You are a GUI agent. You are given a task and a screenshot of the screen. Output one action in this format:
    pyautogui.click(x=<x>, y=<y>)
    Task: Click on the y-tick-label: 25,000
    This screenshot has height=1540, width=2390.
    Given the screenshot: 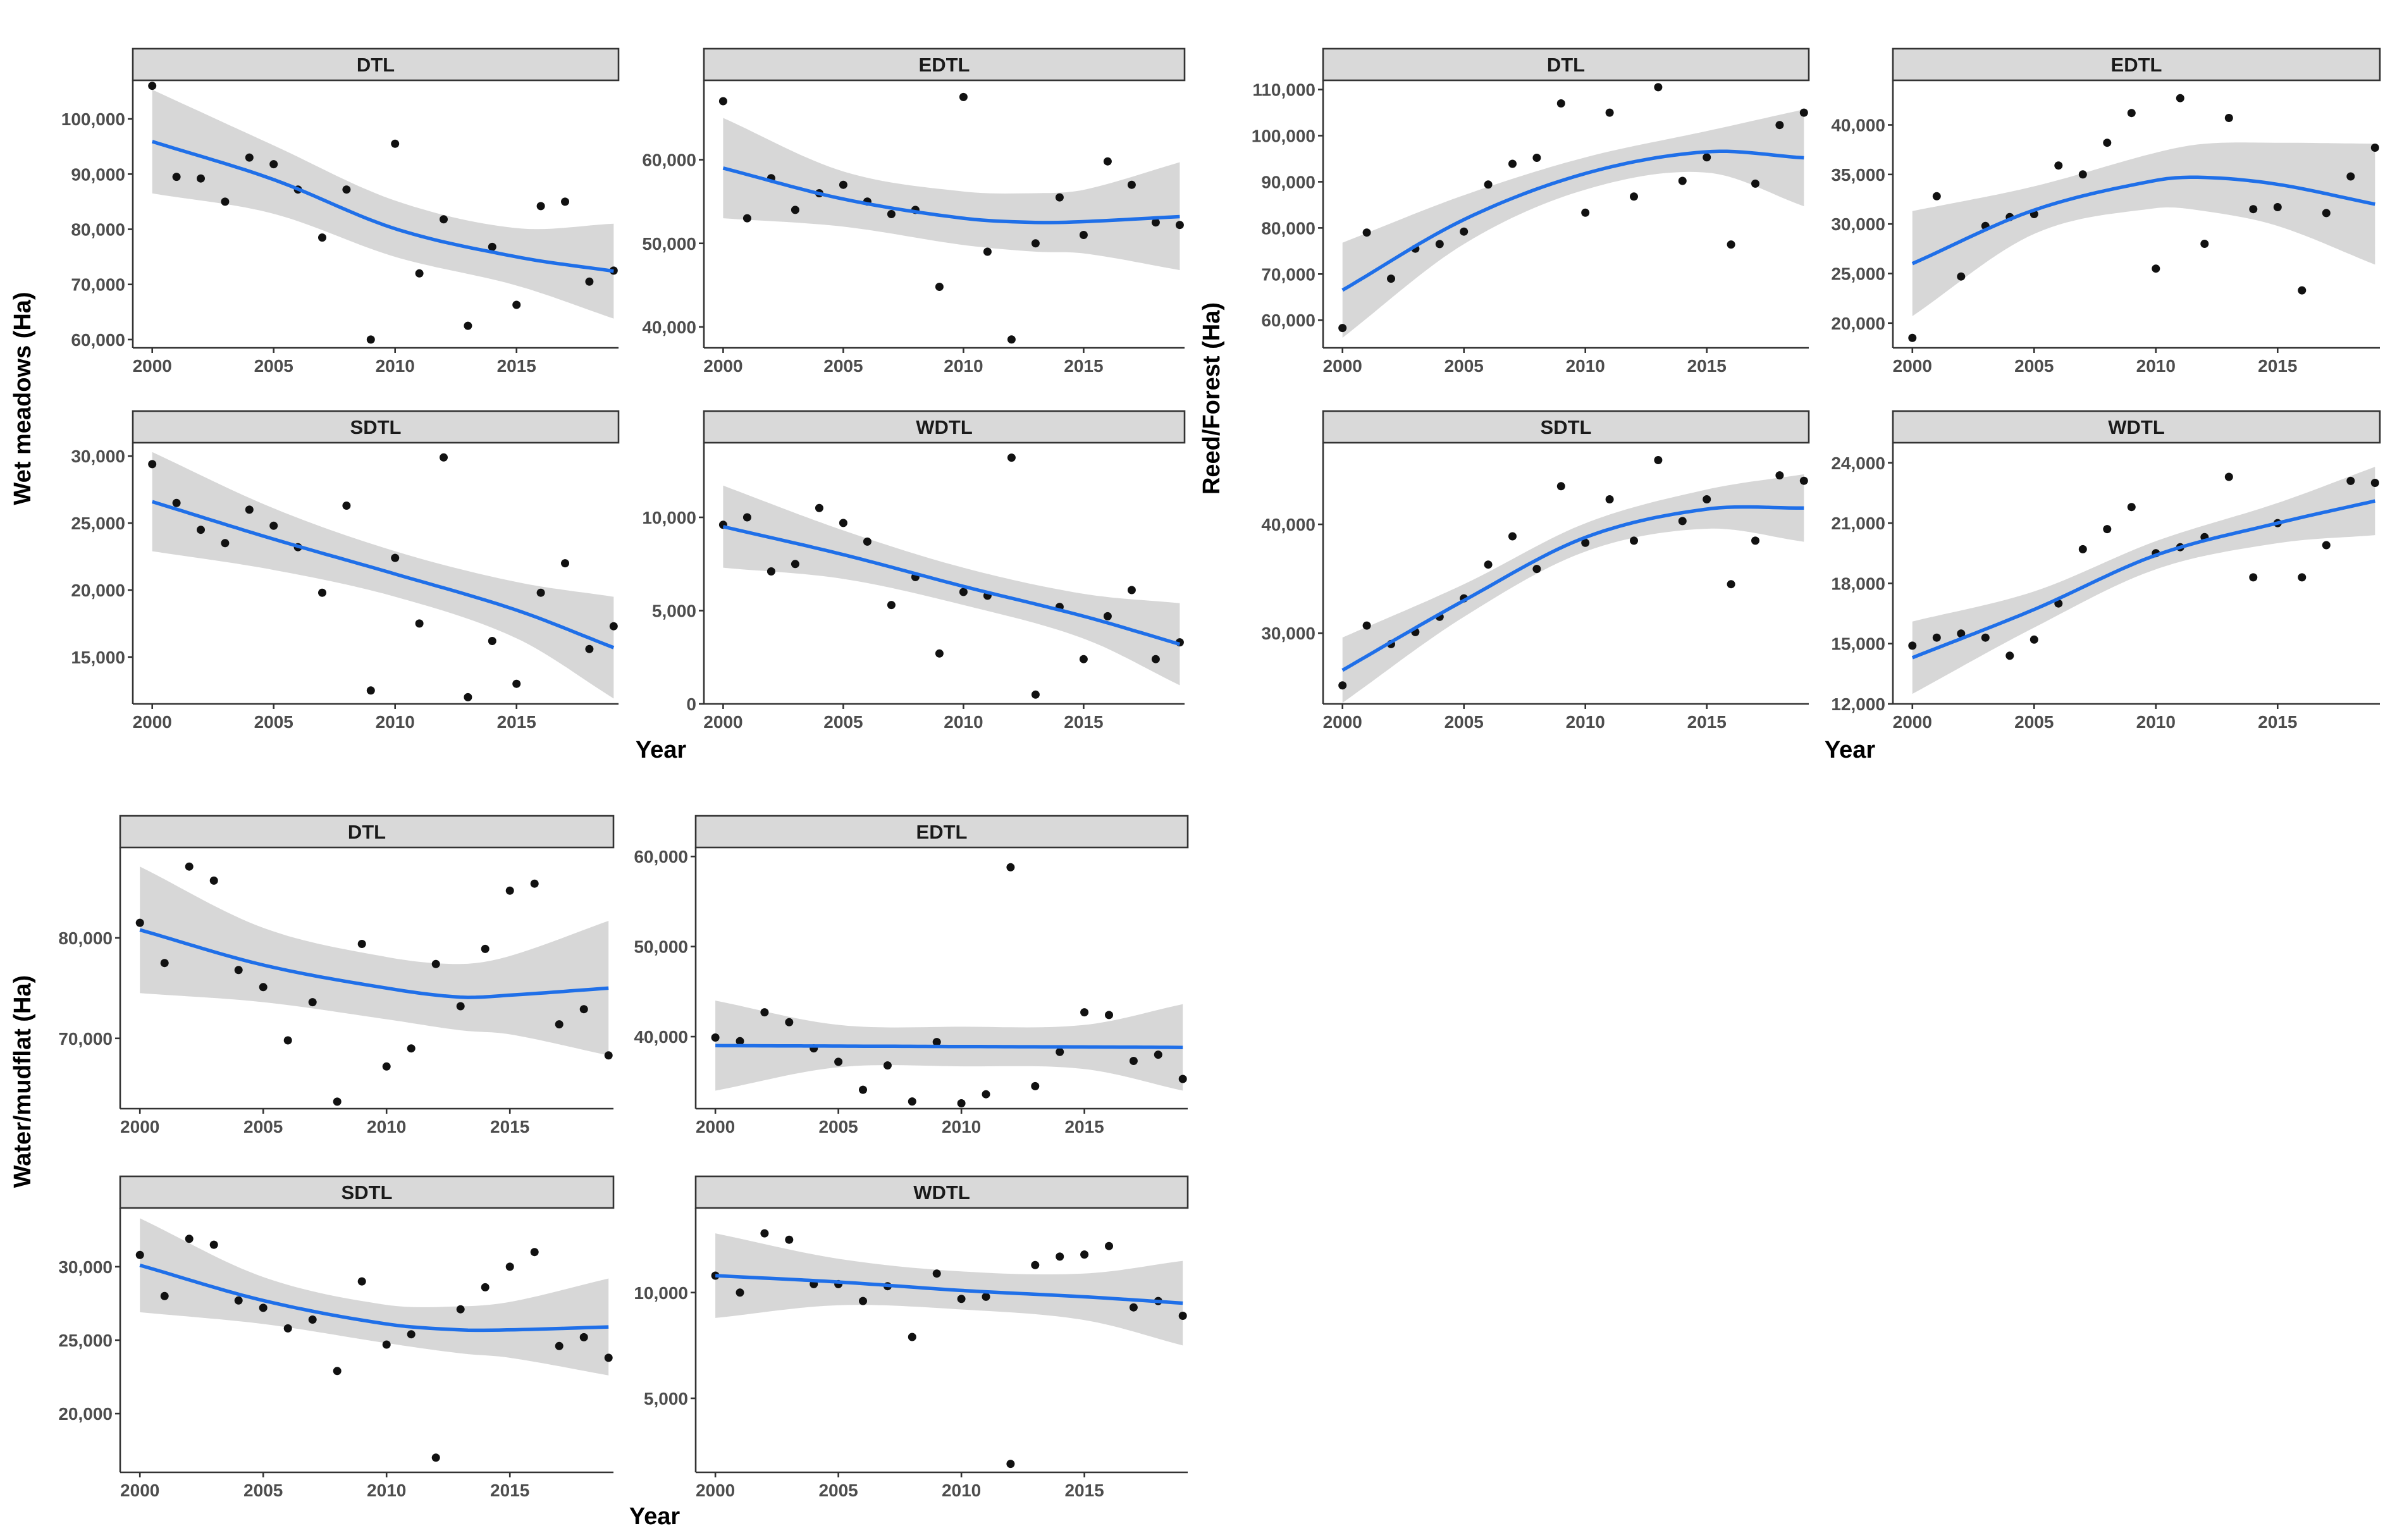 What is the action you would take?
    pyautogui.click(x=85, y=1341)
    